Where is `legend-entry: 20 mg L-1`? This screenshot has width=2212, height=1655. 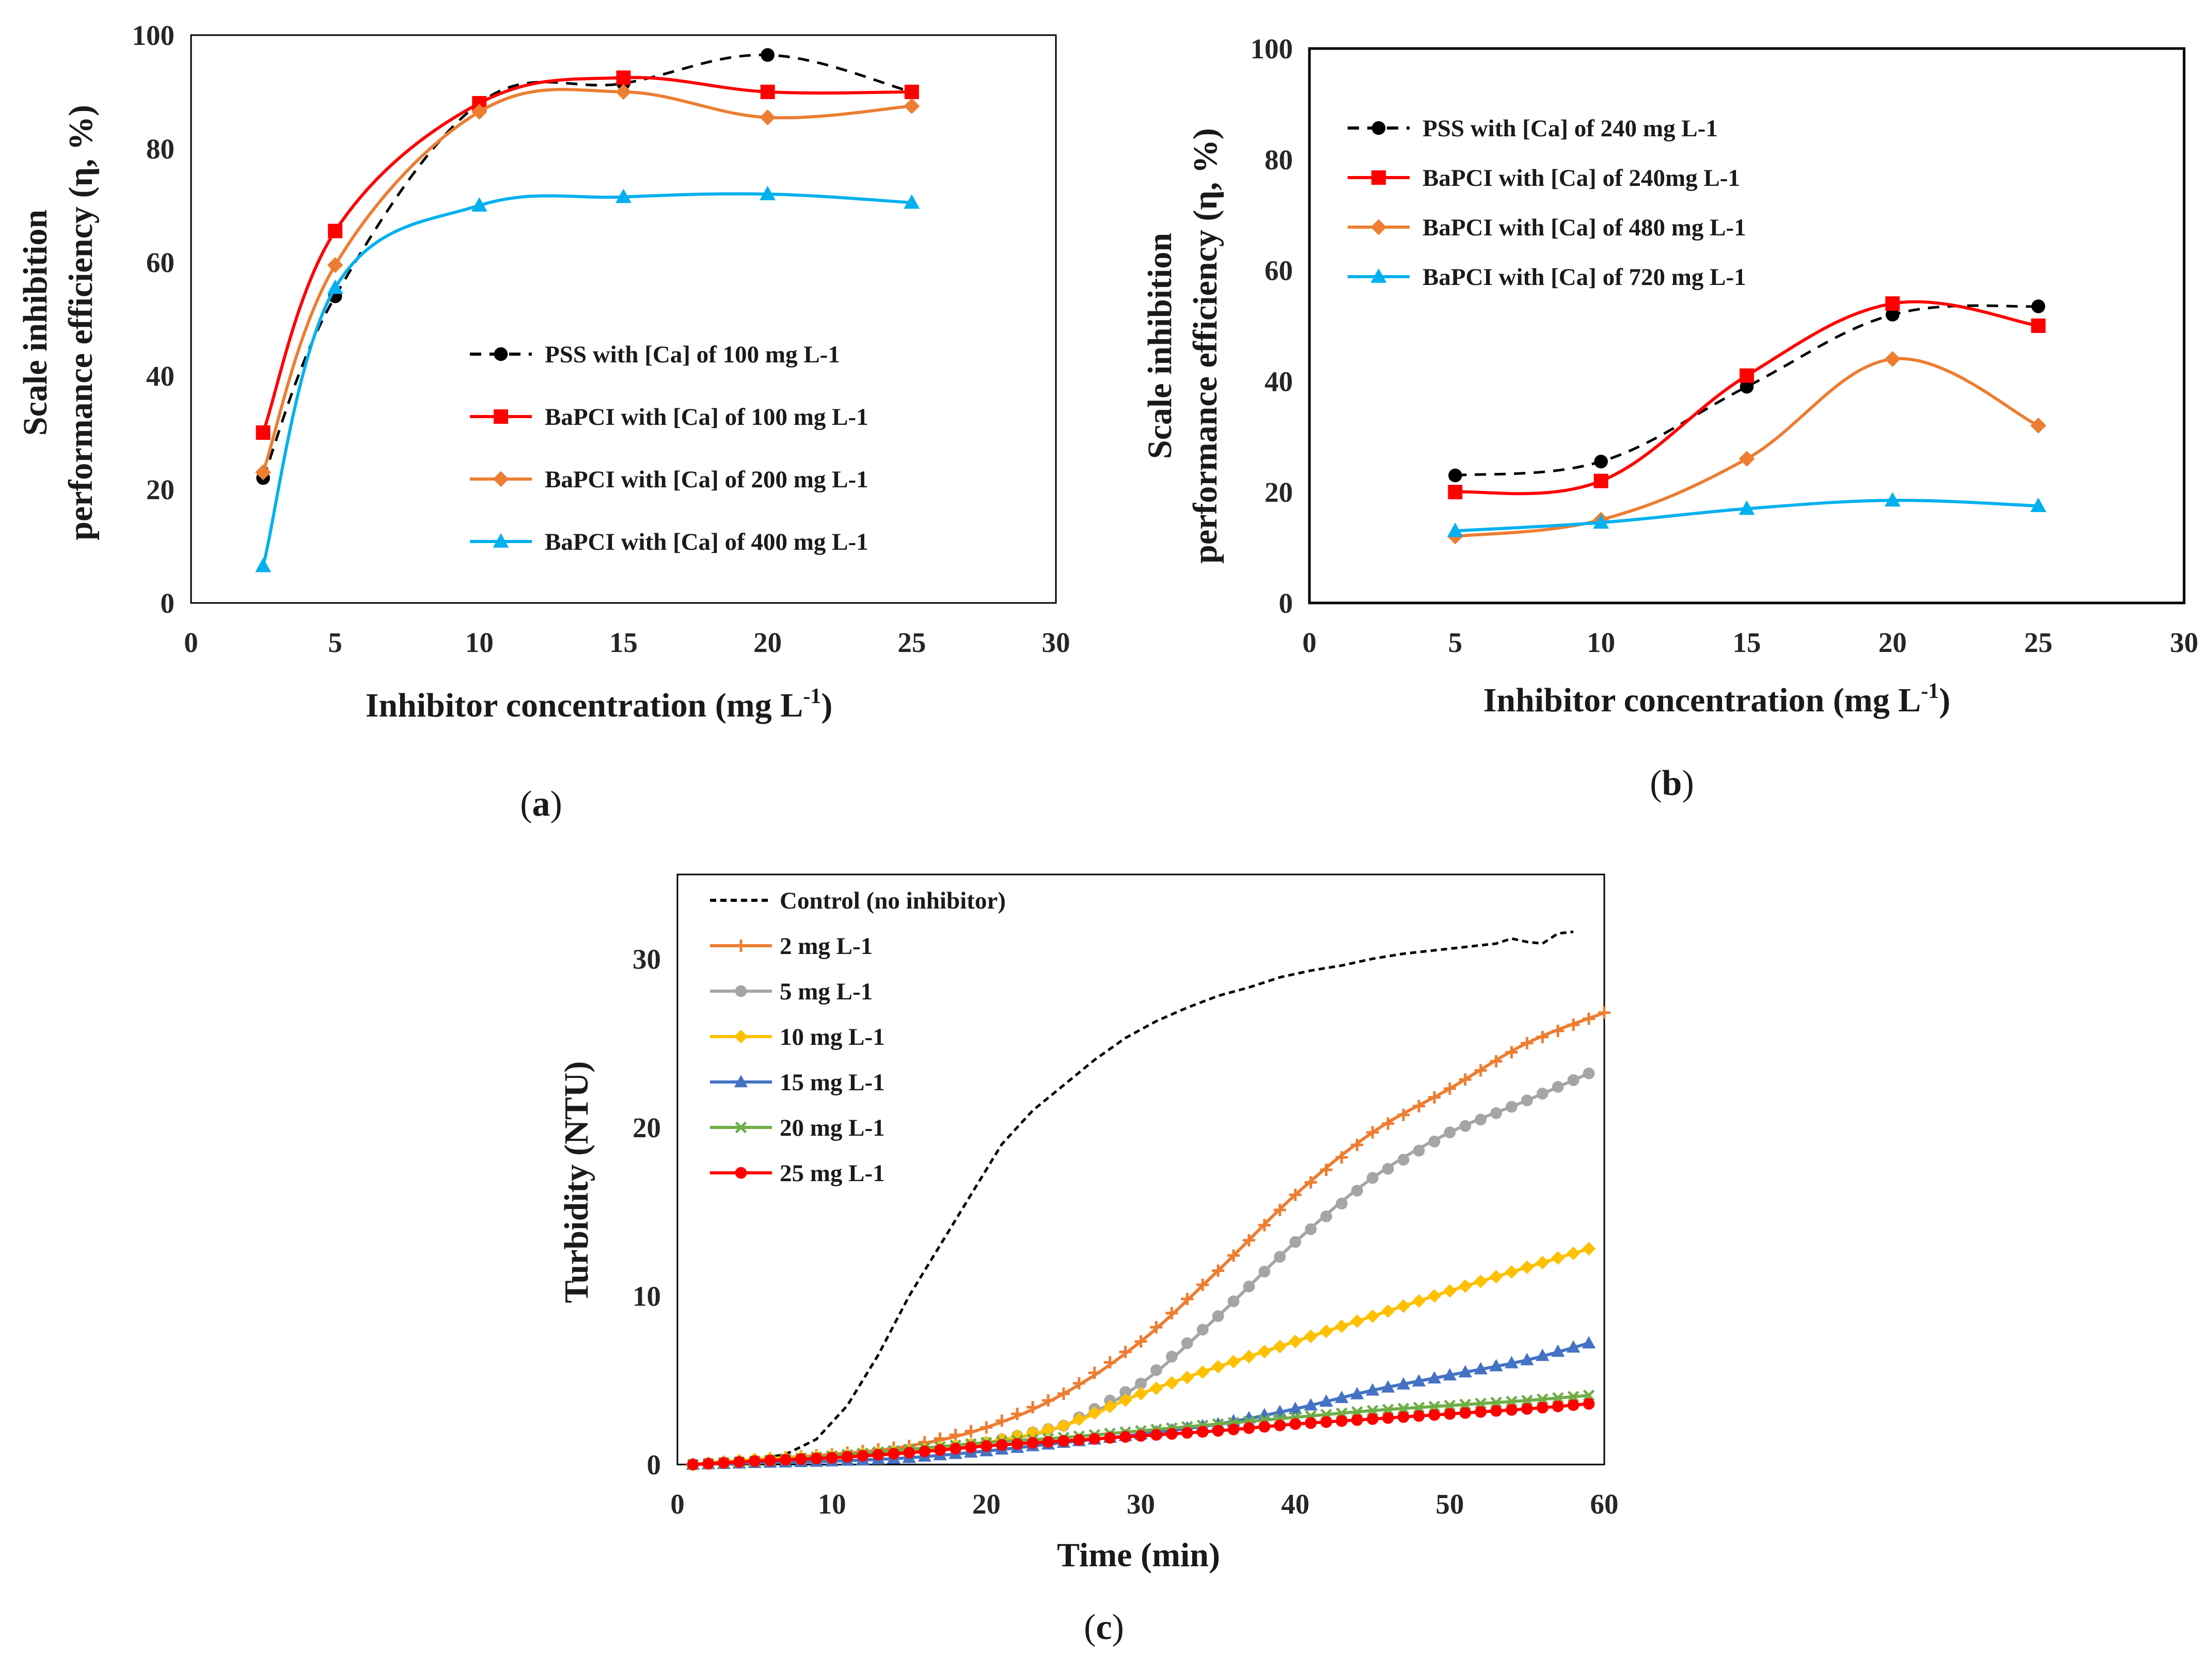 legend-entry: 20 mg L-1 is located at coordinates (798, 1128).